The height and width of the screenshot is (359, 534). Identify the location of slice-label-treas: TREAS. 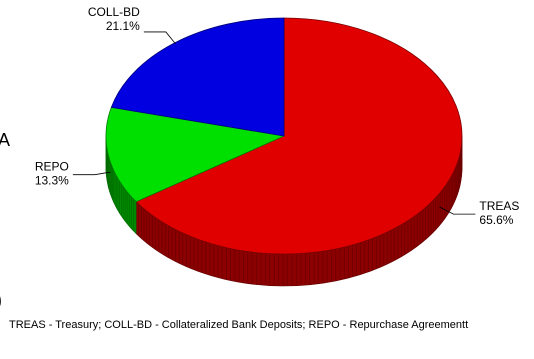
(499, 206).